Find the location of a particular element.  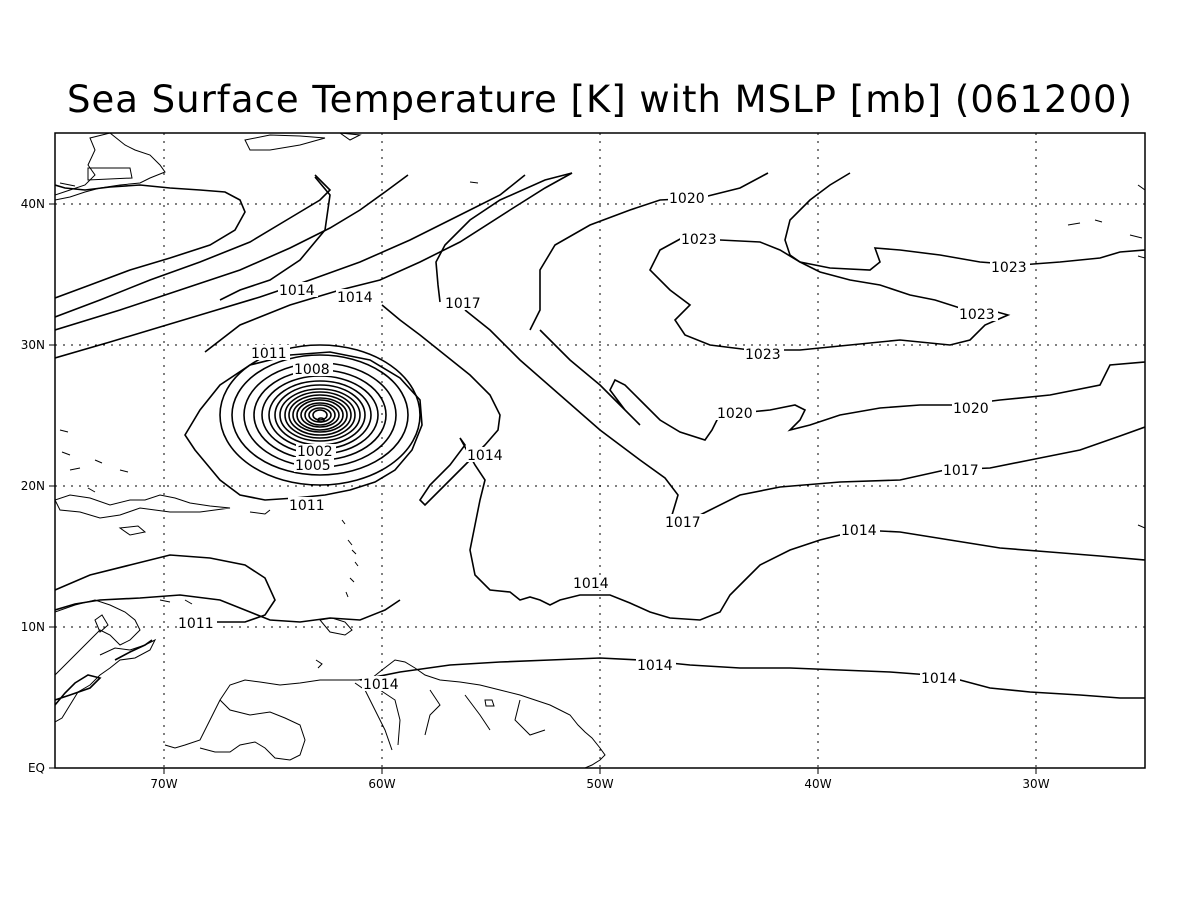

lat-tick-label: 30N is located at coordinates (33, 345).